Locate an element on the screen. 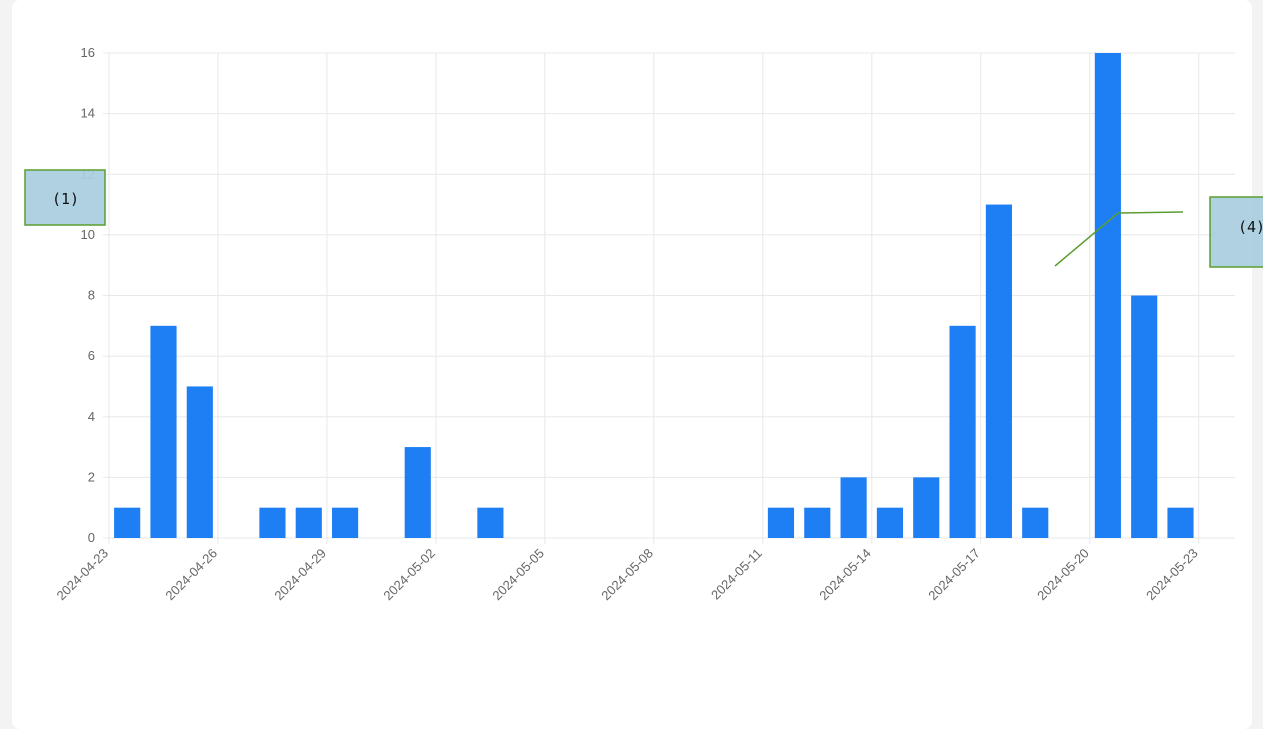 This screenshot has height=729, width=1263. y-tick-label: 10 is located at coordinates (88, 234).